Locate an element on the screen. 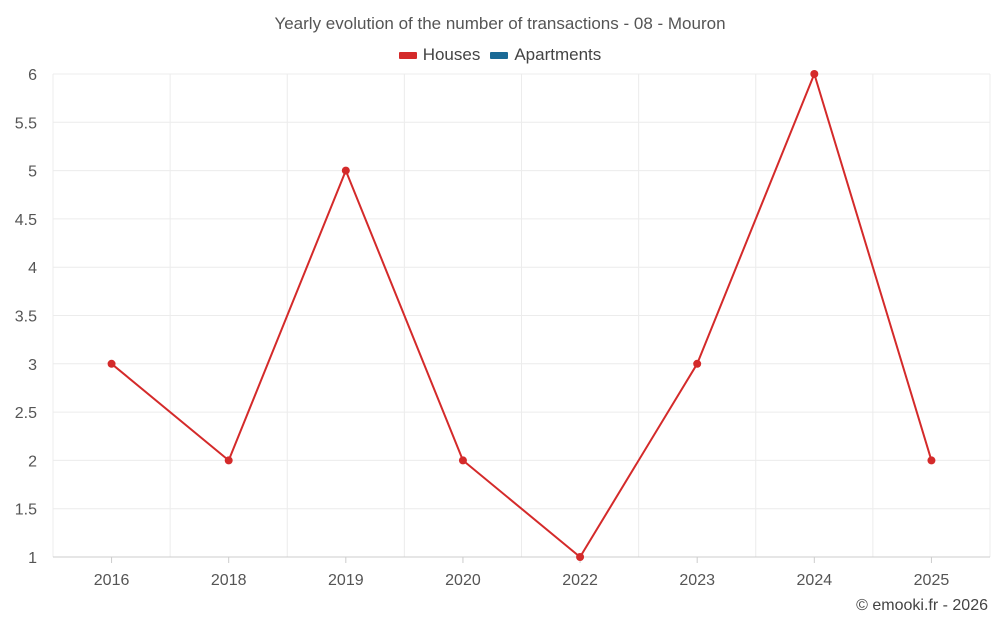 The height and width of the screenshot is (625, 1000). x-tick-label: 2020 is located at coordinates (463, 580).